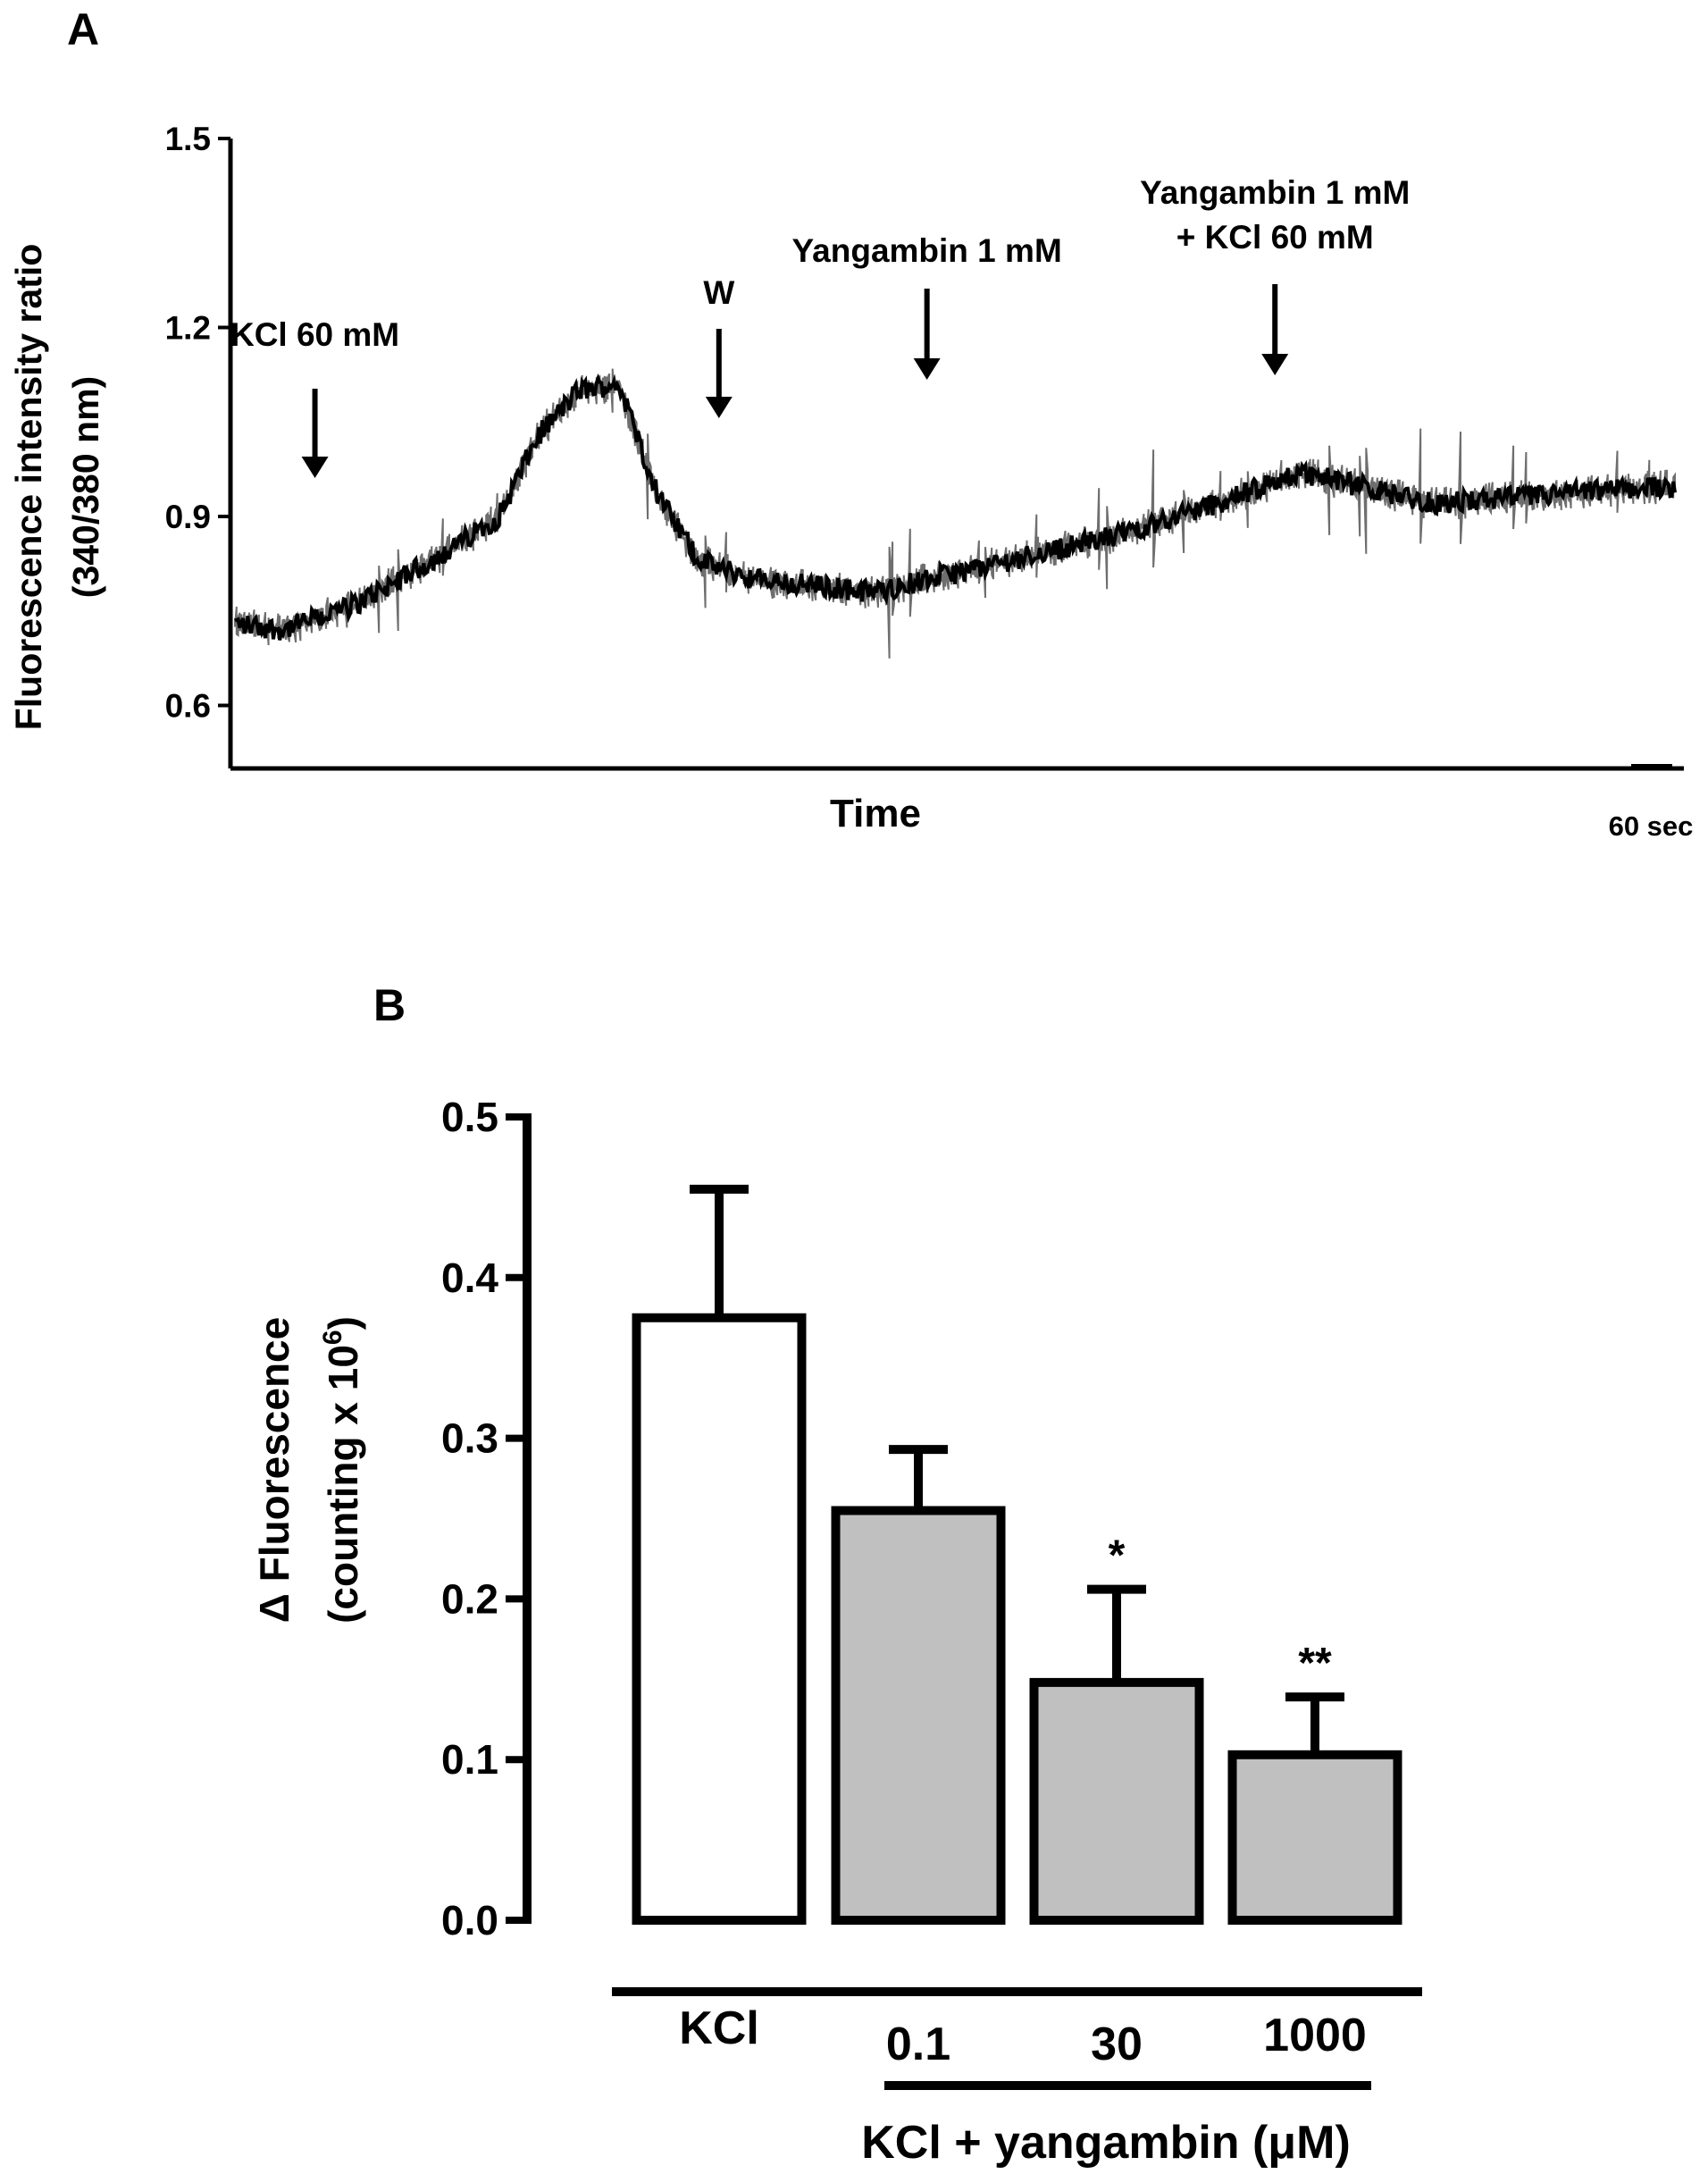  I want to click on panel-a-trace, so click(955, 513).